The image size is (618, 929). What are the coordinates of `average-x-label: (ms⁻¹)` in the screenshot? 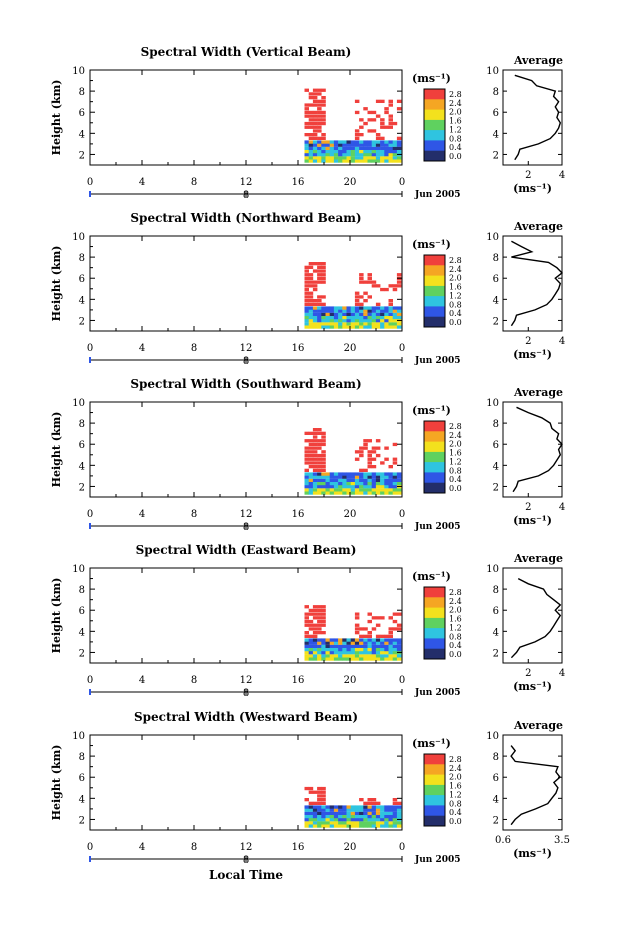 It's located at (532, 354).